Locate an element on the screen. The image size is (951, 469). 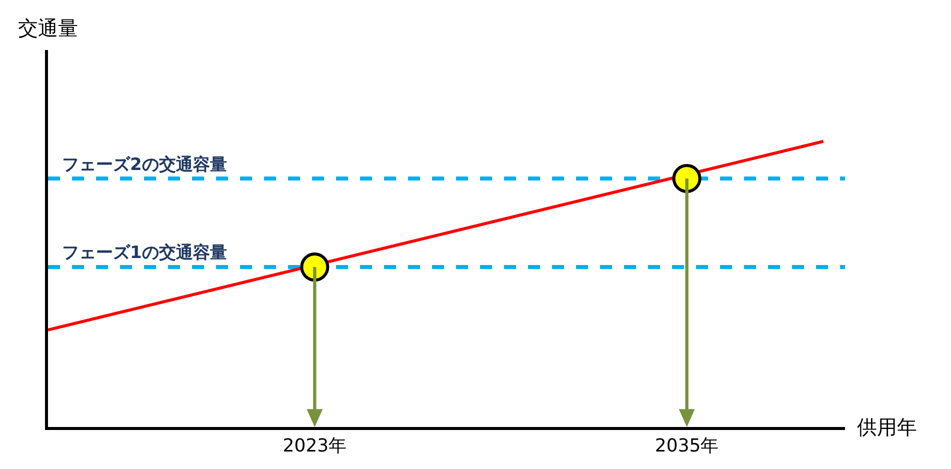
ref-line-label: フェーズ1の交通容量 is located at coordinates (144, 253).